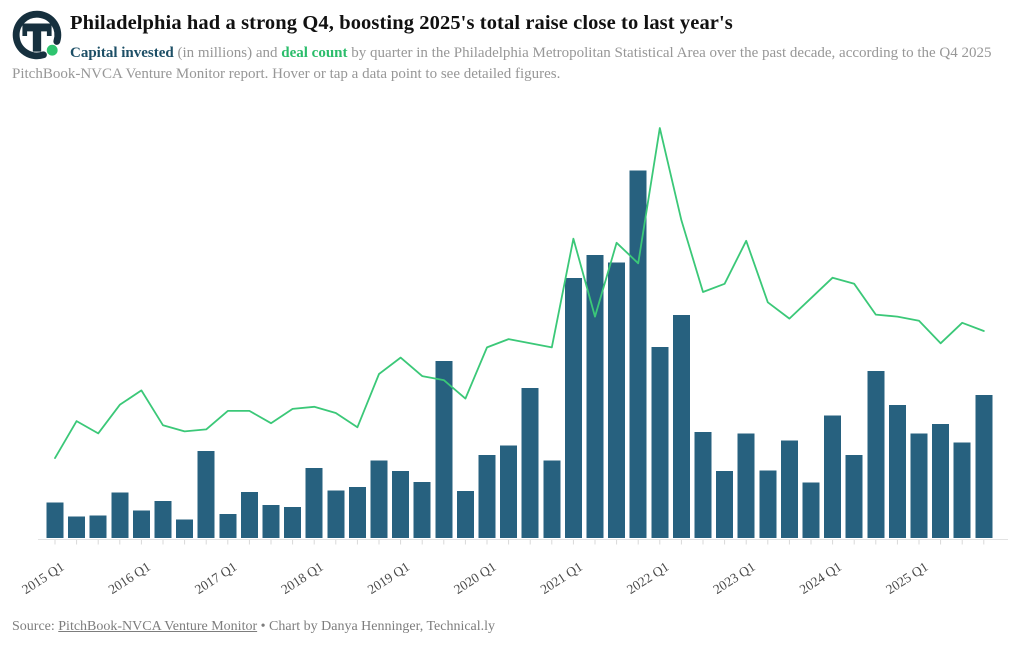  I want to click on bar-2025-q3, so click(962, 490).